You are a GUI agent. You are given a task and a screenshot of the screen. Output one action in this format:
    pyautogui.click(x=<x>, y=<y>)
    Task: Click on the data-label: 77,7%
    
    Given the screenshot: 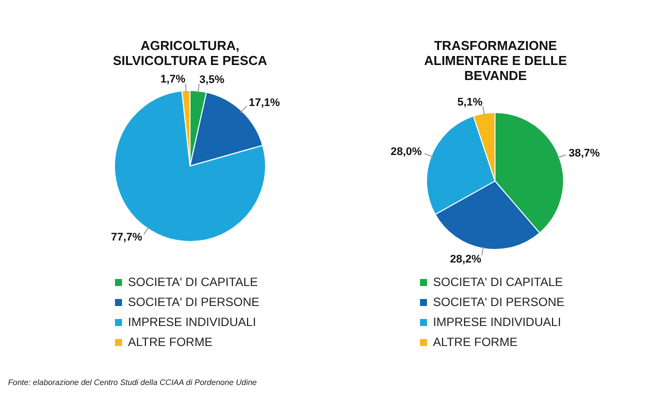 What is the action you would take?
    pyautogui.click(x=126, y=238)
    